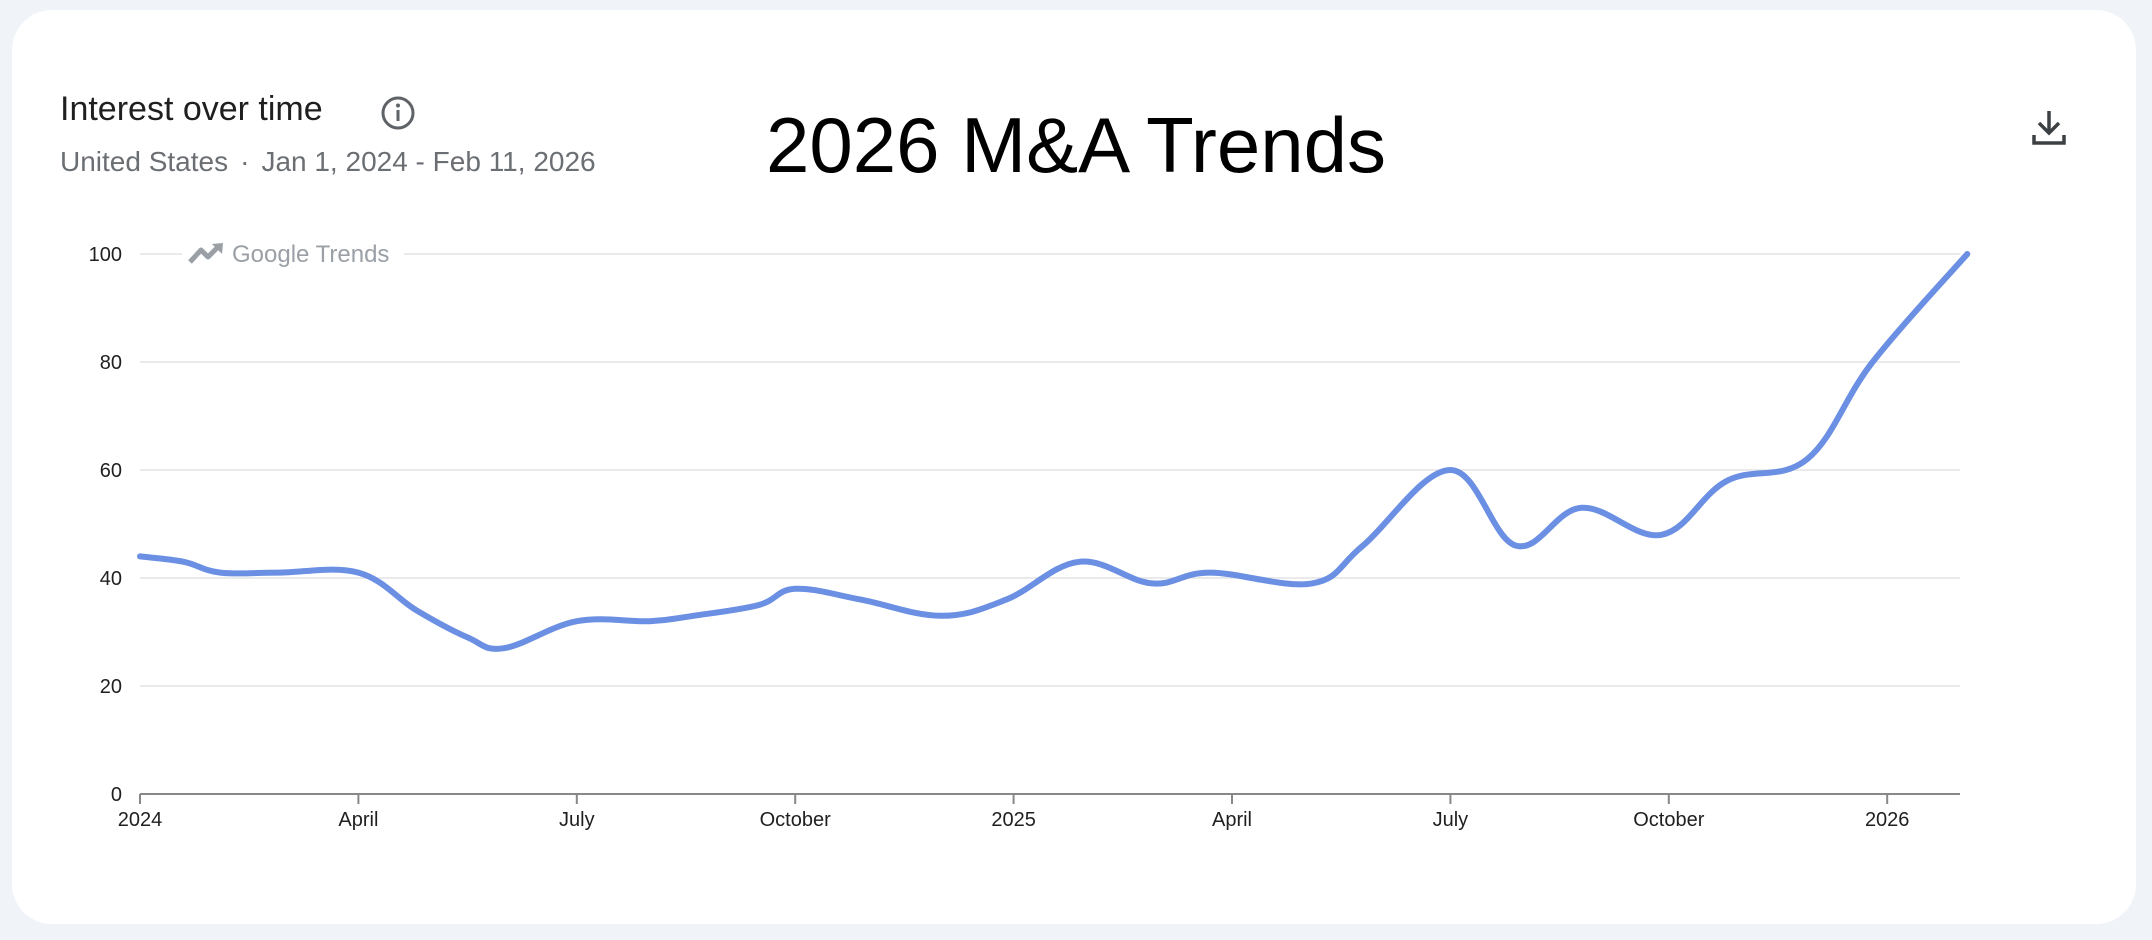 This screenshot has height=940, width=2152. Describe the element at coordinates (1887, 820) in the screenshot. I see `x-tick-label-8: 2026` at that location.